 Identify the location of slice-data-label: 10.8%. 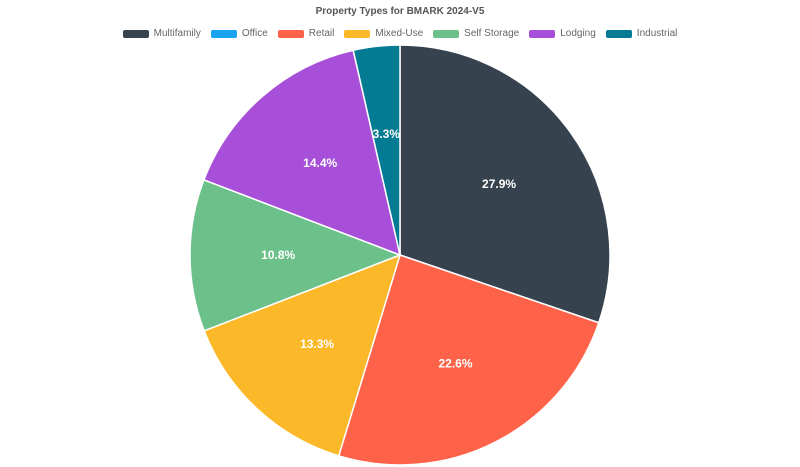
(278, 255).